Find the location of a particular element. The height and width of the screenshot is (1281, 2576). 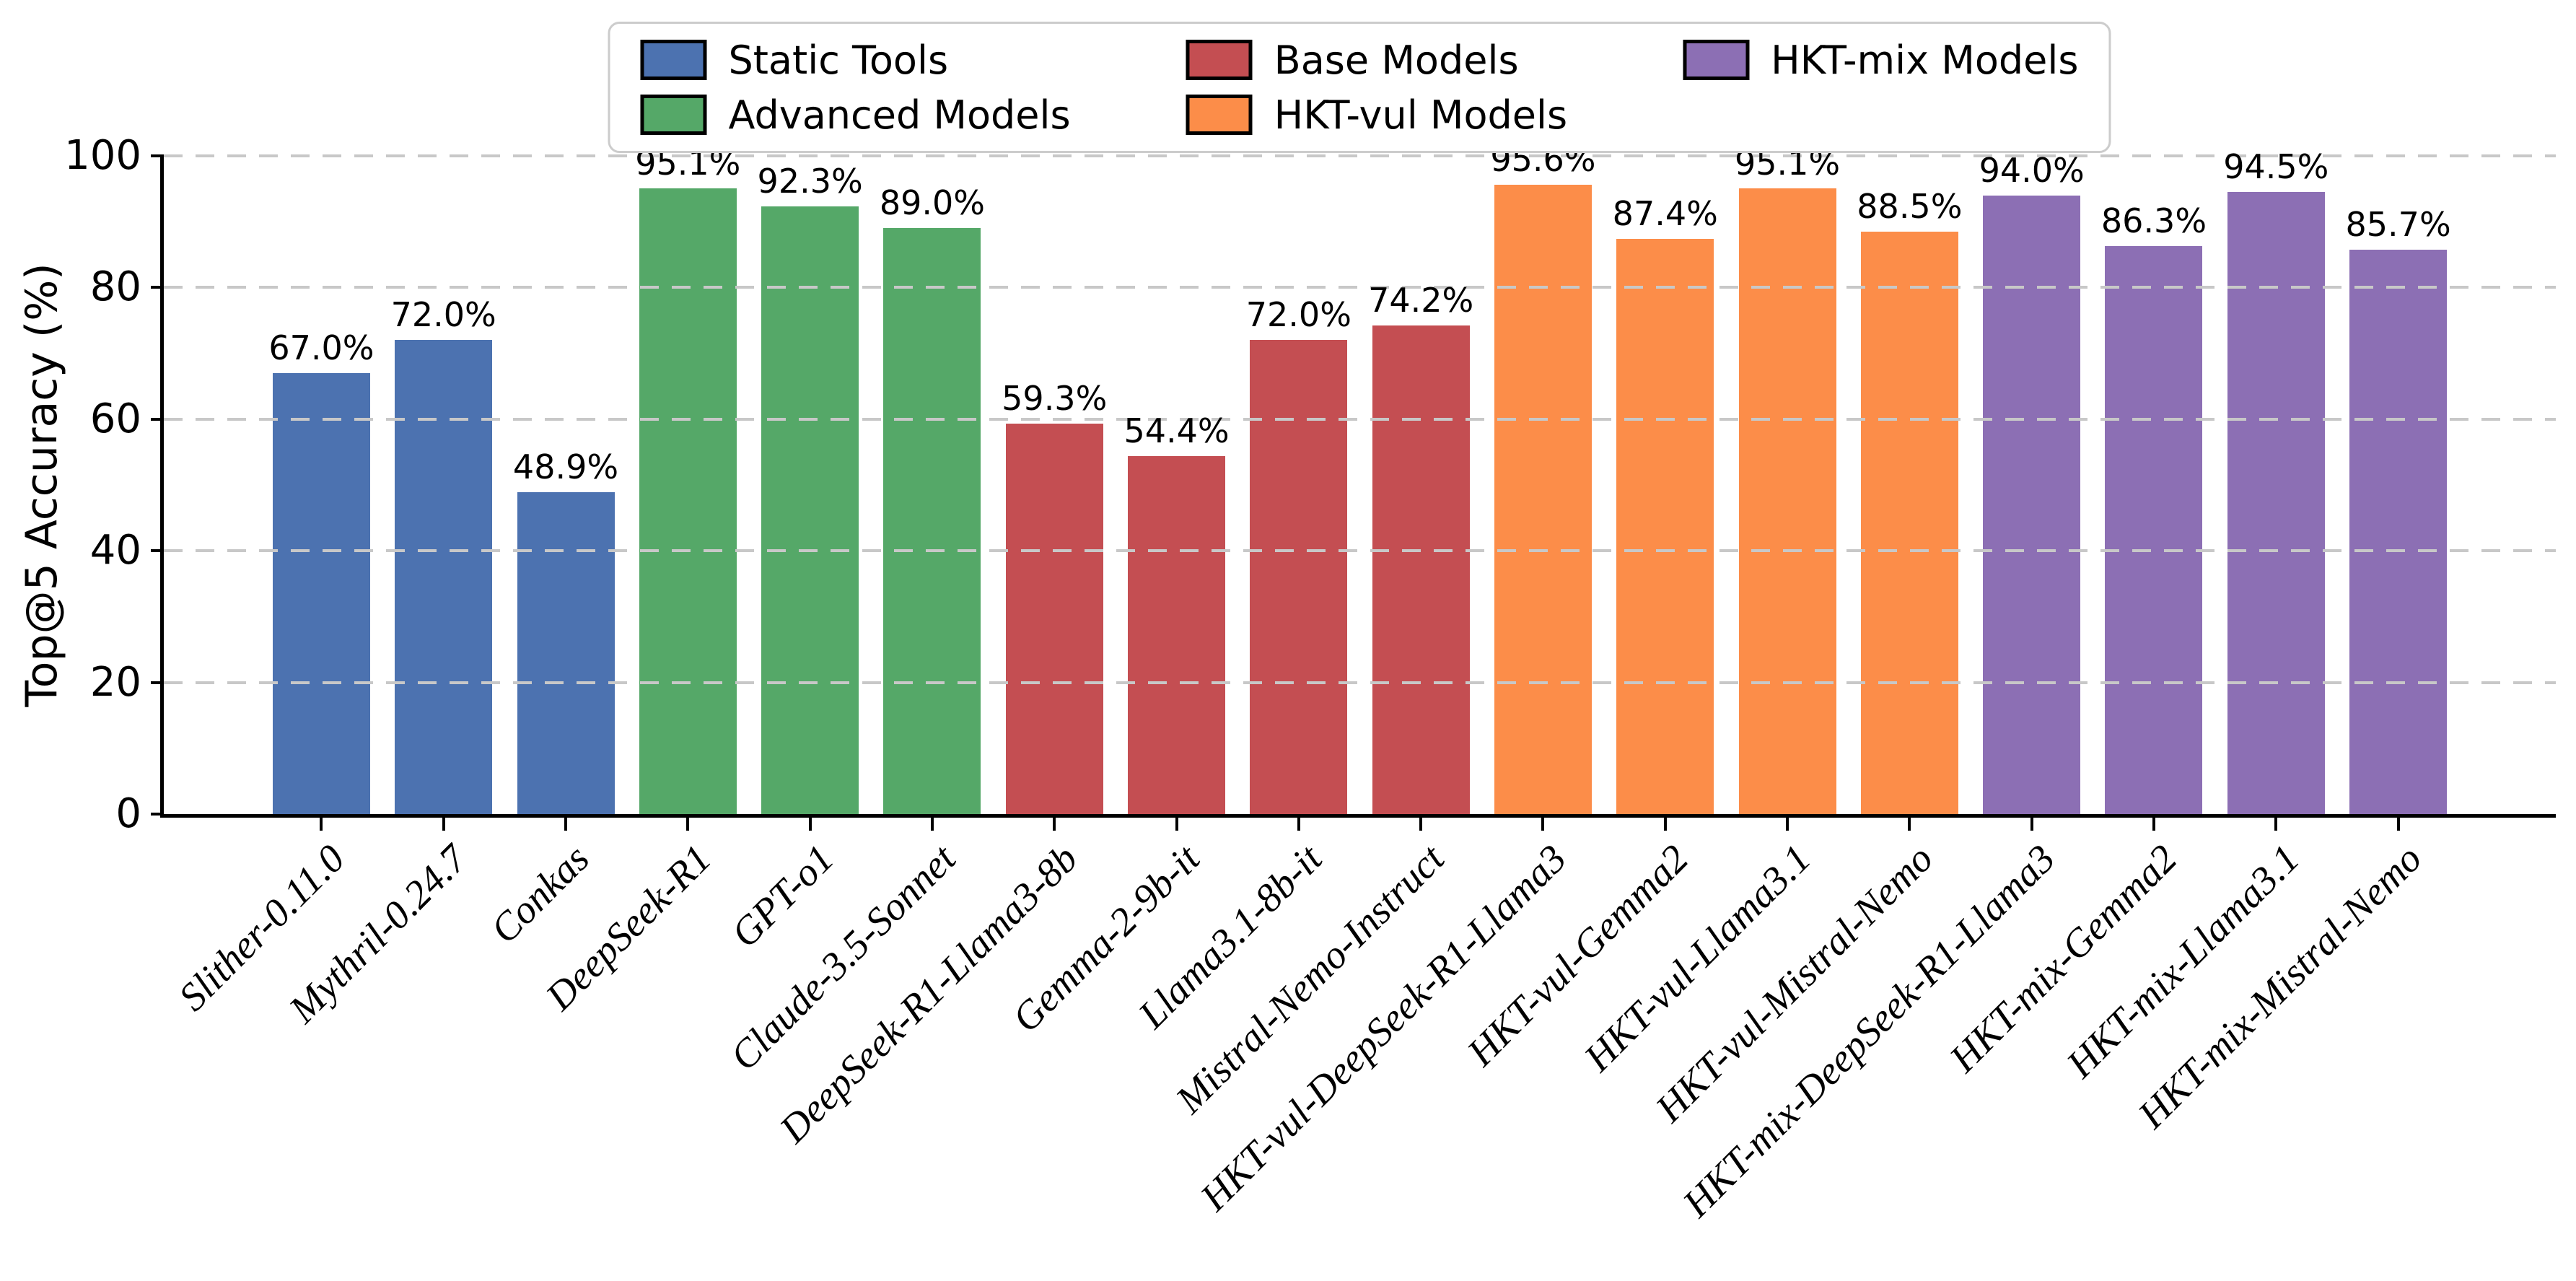

y-tick-label: 100 is located at coordinates (103, 155).